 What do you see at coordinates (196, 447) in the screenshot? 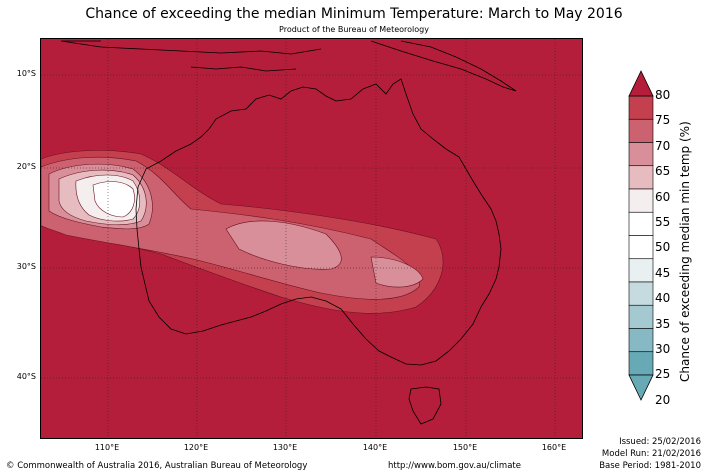
I see `lon-label-120e: 120°E` at bounding box center [196, 447].